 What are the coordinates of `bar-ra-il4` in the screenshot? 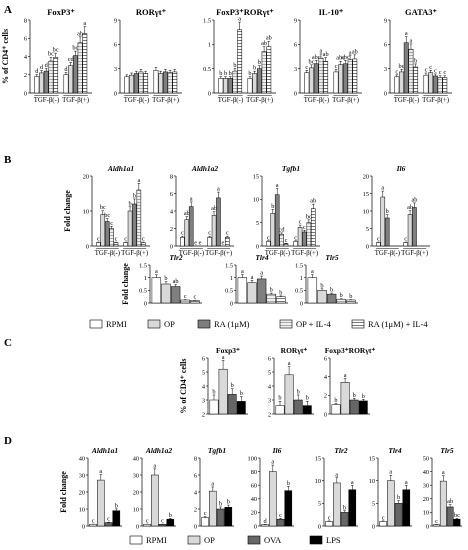 It's located at (146, 83).